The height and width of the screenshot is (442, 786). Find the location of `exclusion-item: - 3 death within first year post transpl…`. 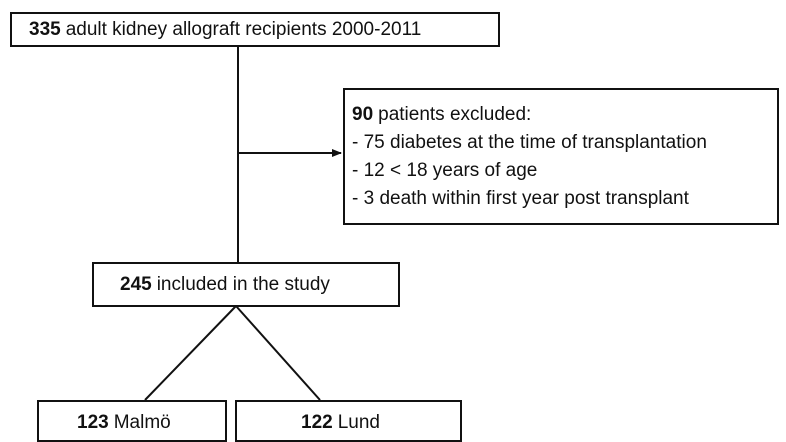

exclusion-item: - 3 death within first year post transpl… is located at coordinates (520, 198).